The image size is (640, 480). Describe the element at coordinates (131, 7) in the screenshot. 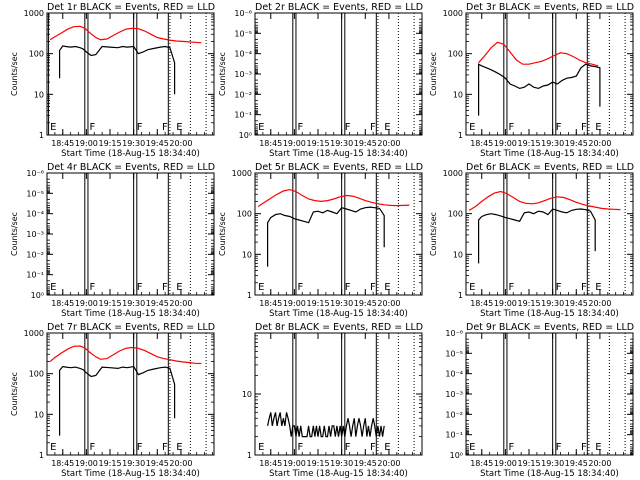

I see `chart-title: Det 1r BLACK = Events, RED = LLD` at that location.